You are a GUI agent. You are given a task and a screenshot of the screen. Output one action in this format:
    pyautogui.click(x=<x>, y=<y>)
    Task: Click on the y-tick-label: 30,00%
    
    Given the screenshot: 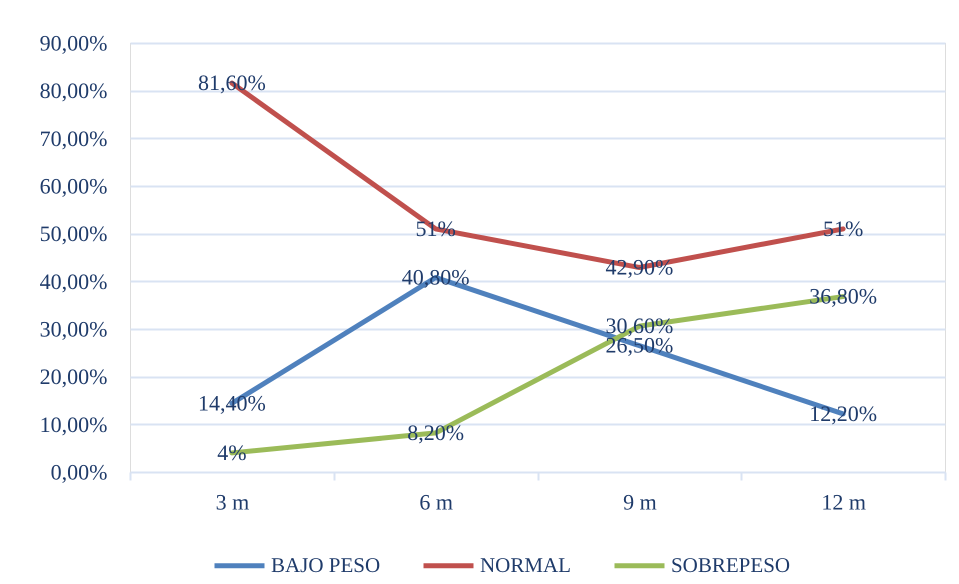 What is the action you would take?
    pyautogui.click(x=74, y=329)
    